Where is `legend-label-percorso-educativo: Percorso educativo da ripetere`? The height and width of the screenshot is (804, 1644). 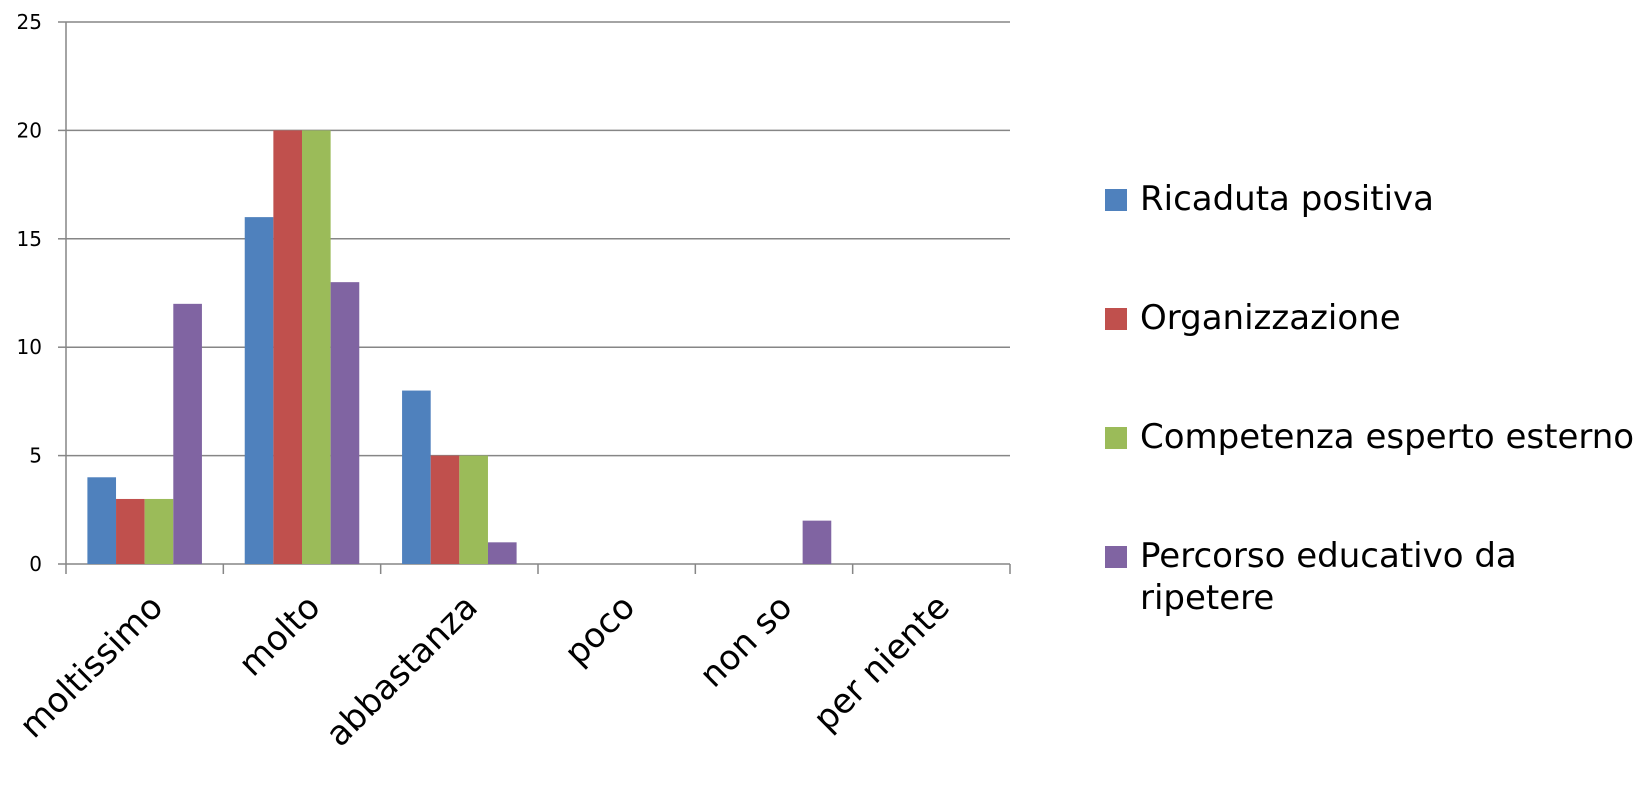
legend-label-percorso-educativo: Percorso educativo da ripetere is located at coordinates (1328, 577).